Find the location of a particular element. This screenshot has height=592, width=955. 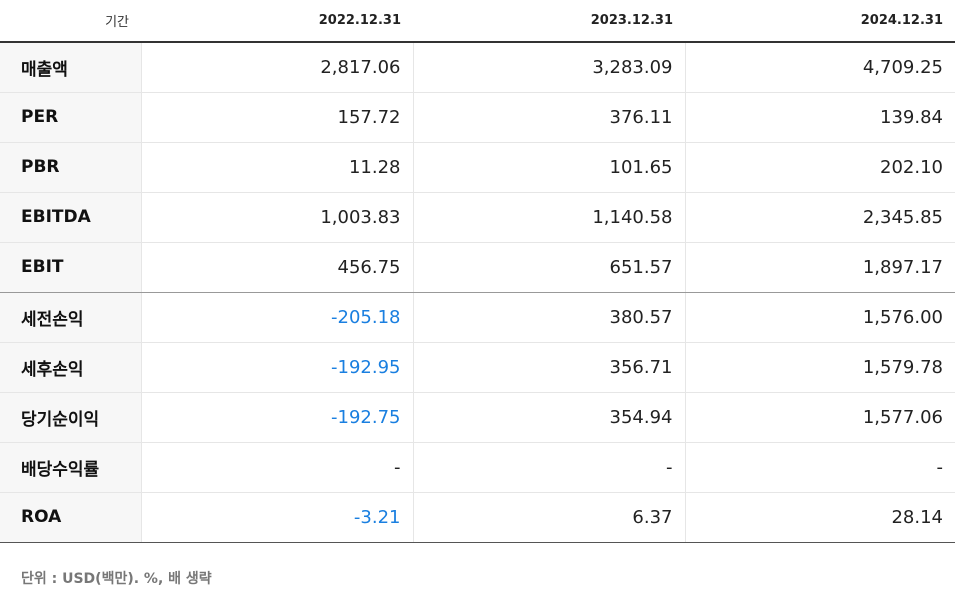

table-cell-negative: -205.18 is located at coordinates (276, 317).